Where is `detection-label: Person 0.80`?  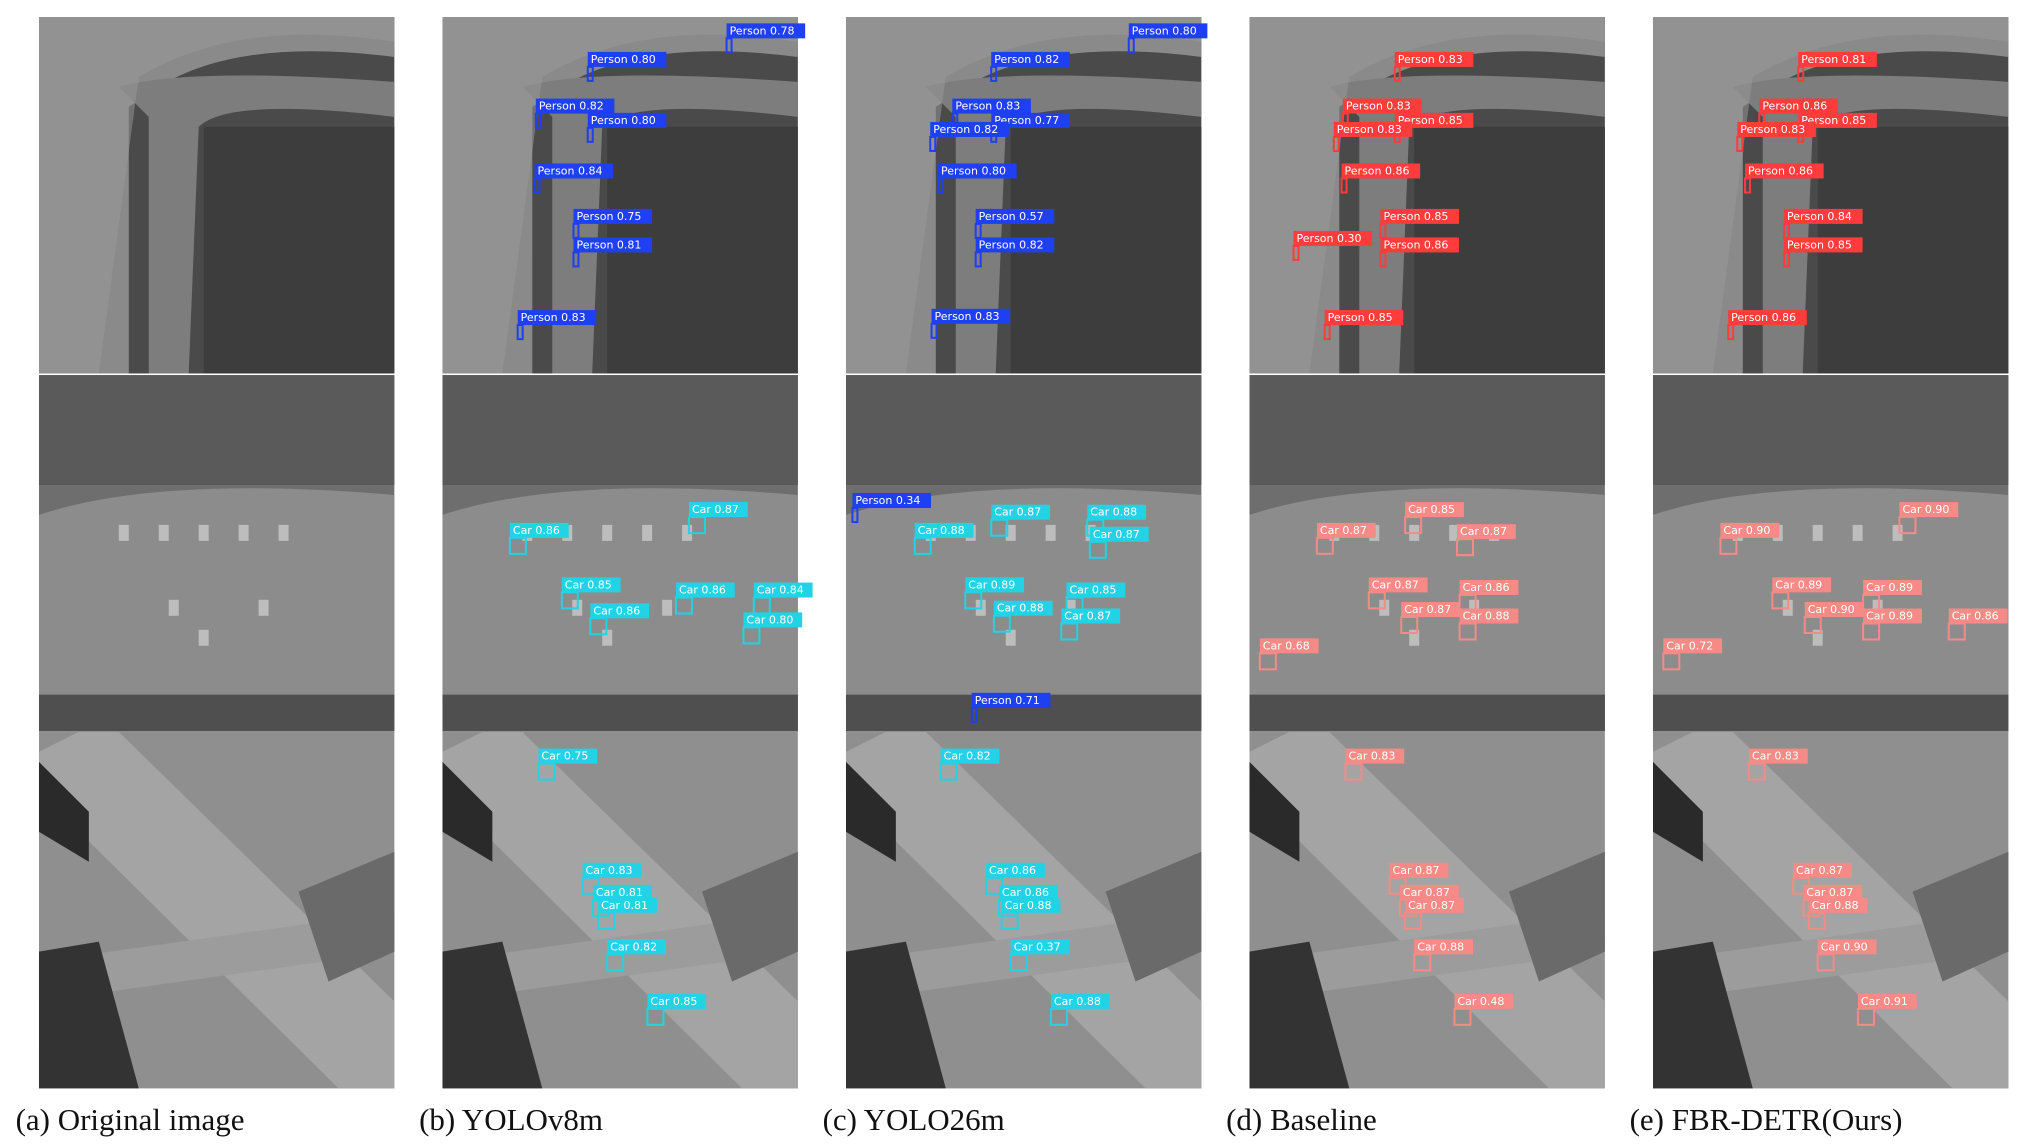
detection-label: Person 0.80 is located at coordinates (623, 120).